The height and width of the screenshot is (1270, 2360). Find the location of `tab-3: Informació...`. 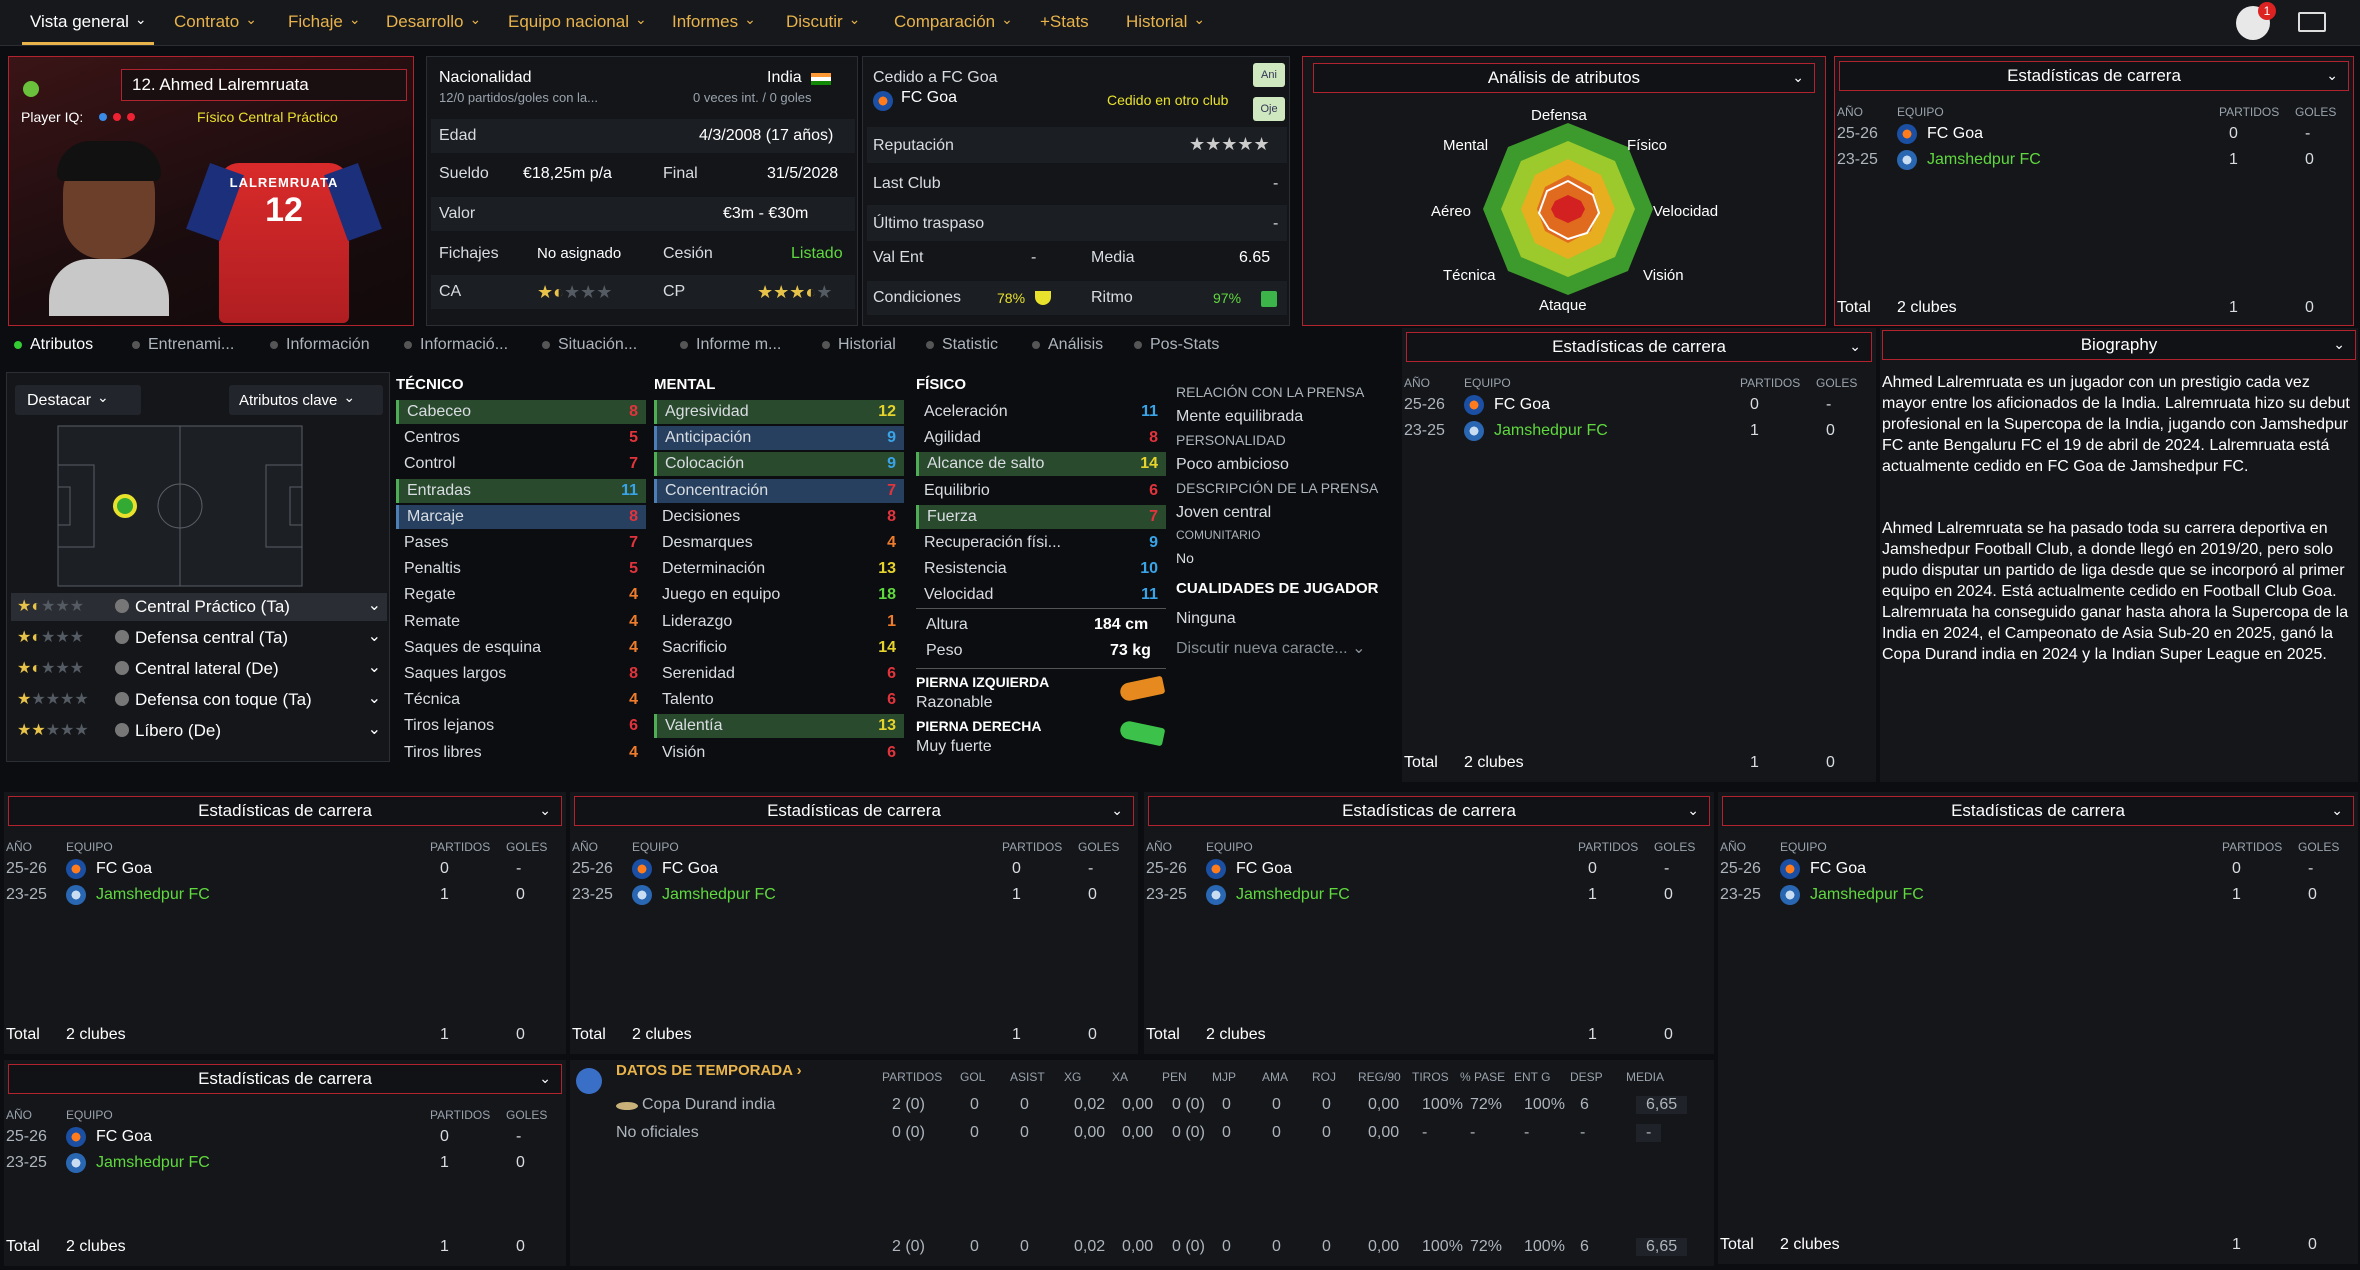

tab-3: Informació... is located at coordinates (456, 345).